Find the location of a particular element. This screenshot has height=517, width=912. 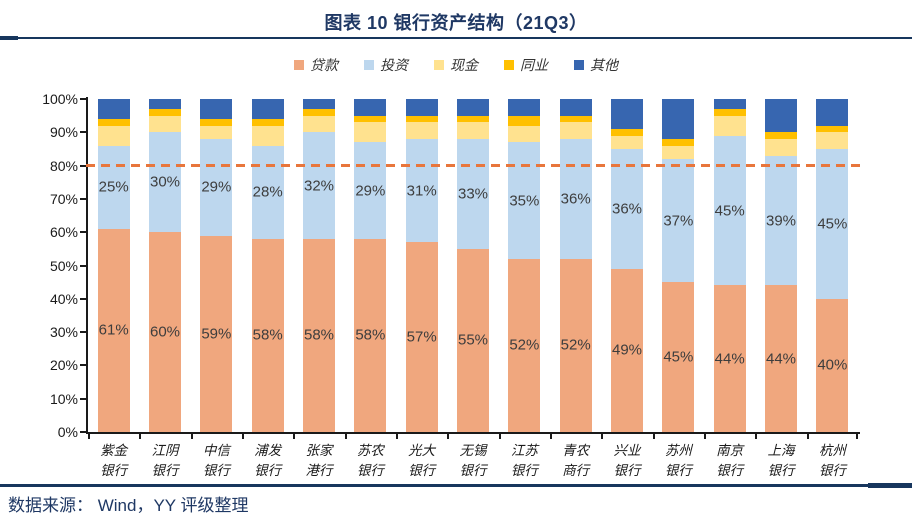

bar-segment-investment: 32% is located at coordinates (319, 185).